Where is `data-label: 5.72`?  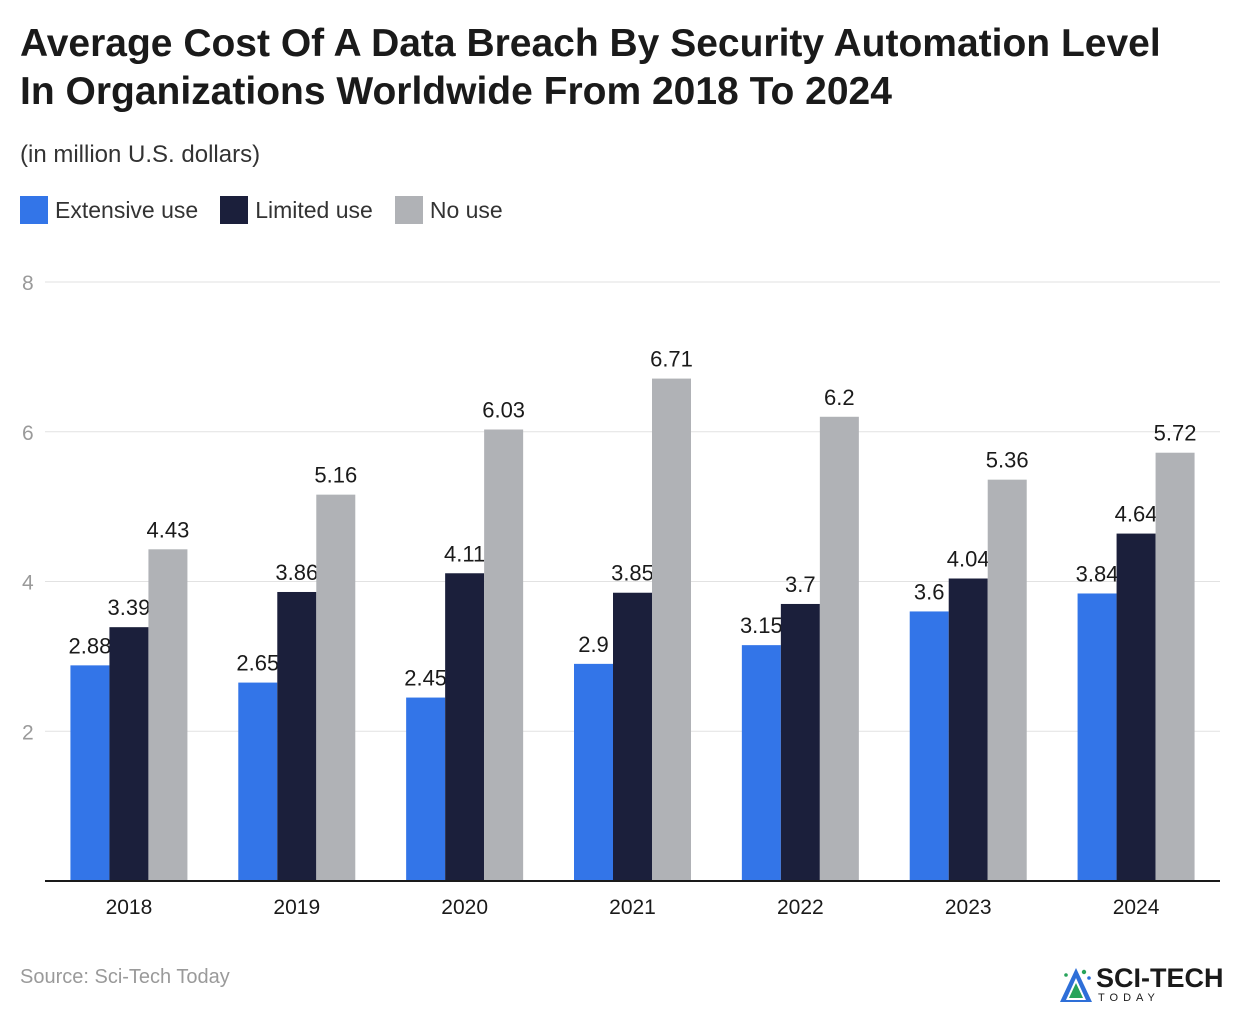
data-label: 5.72 is located at coordinates (1175, 433).